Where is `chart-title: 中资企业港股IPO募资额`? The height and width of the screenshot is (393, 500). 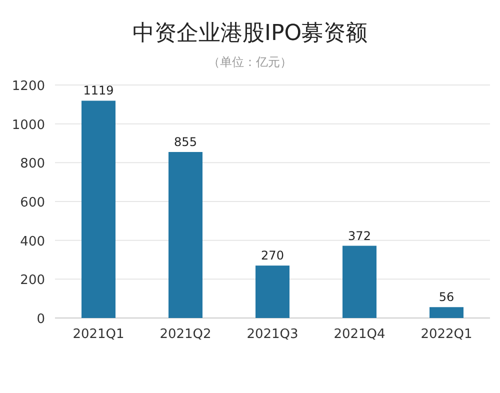 chart-title: 中资企业港股IPO募资额 is located at coordinates (250, 33).